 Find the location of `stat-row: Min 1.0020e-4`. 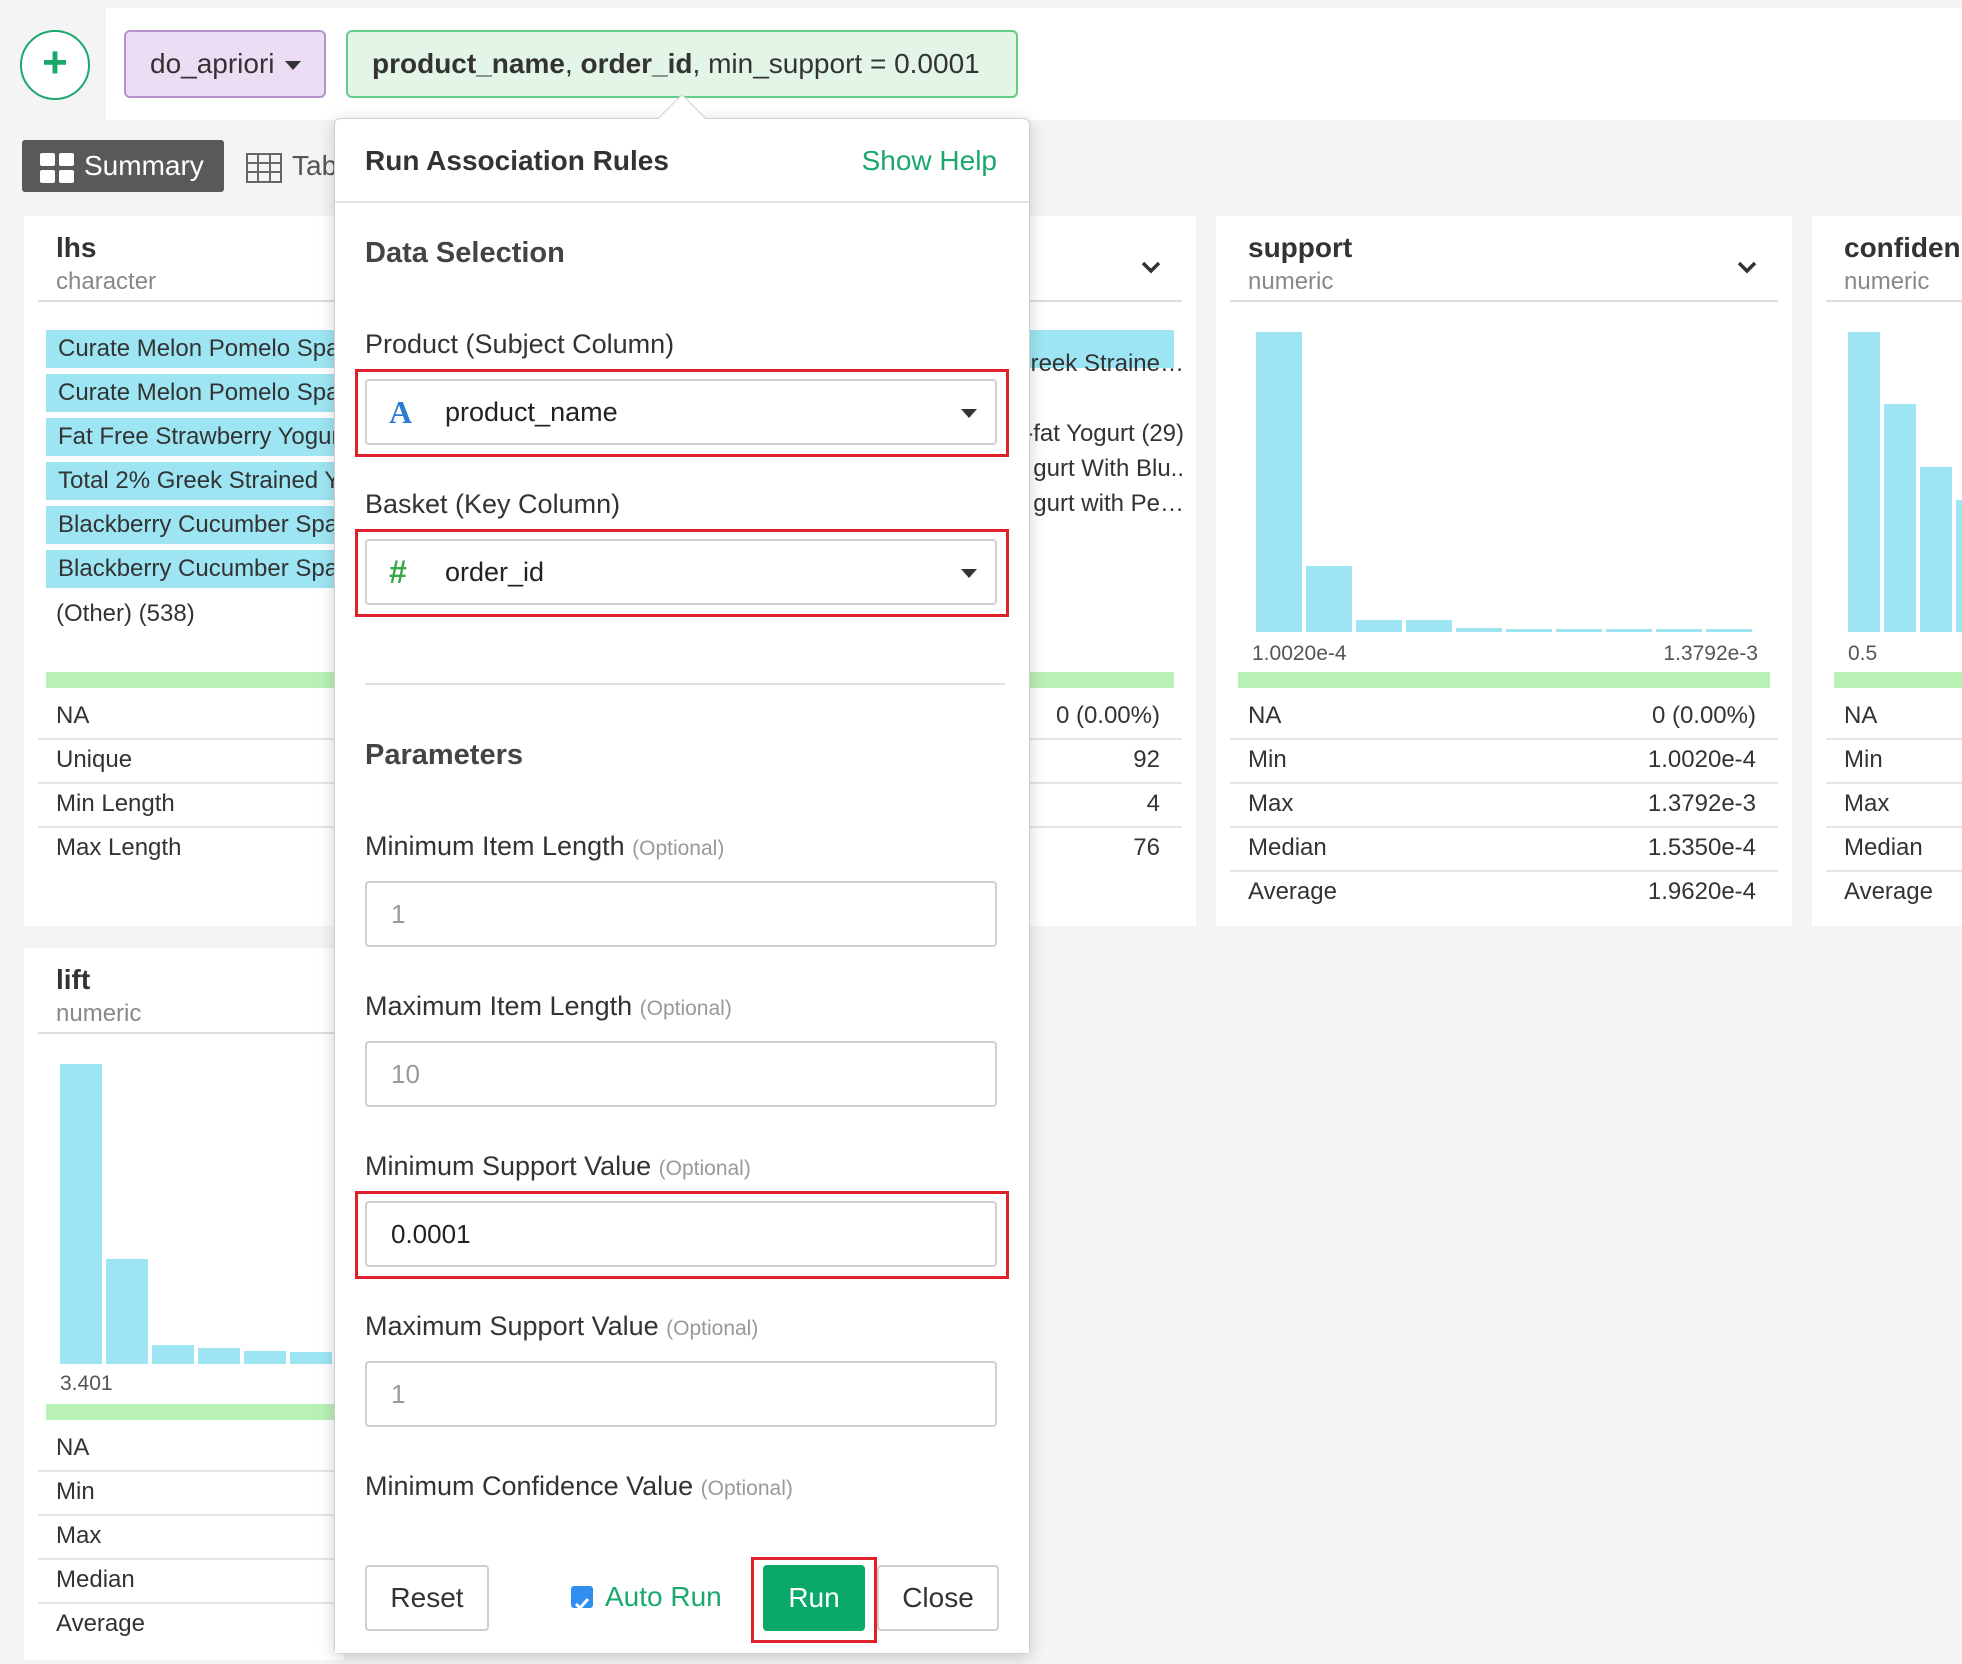

stat-row: Min 1.0020e-4 is located at coordinates (1504, 762).